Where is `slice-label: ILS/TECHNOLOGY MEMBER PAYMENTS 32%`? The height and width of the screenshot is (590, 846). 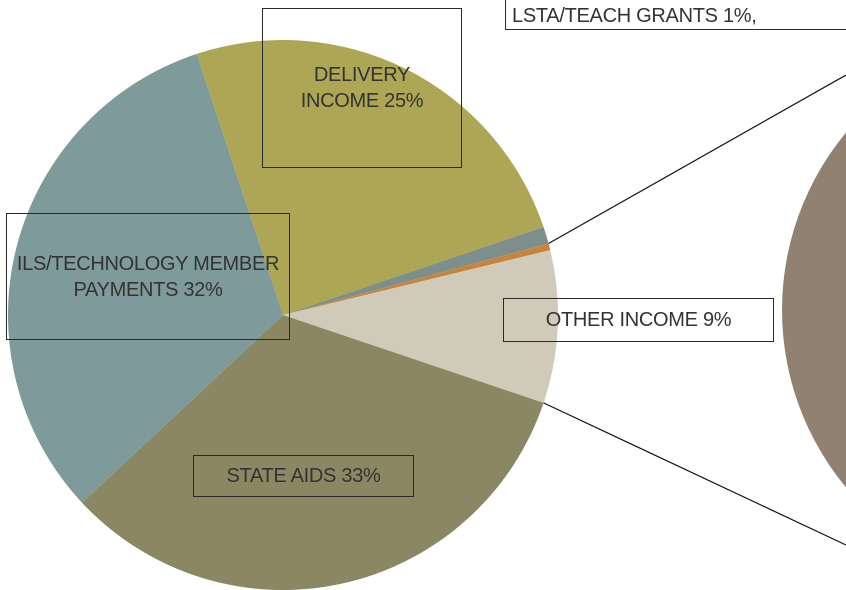 slice-label: ILS/TECHNOLOGY MEMBER PAYMENTS 32% is located at coordinates (148, 276).